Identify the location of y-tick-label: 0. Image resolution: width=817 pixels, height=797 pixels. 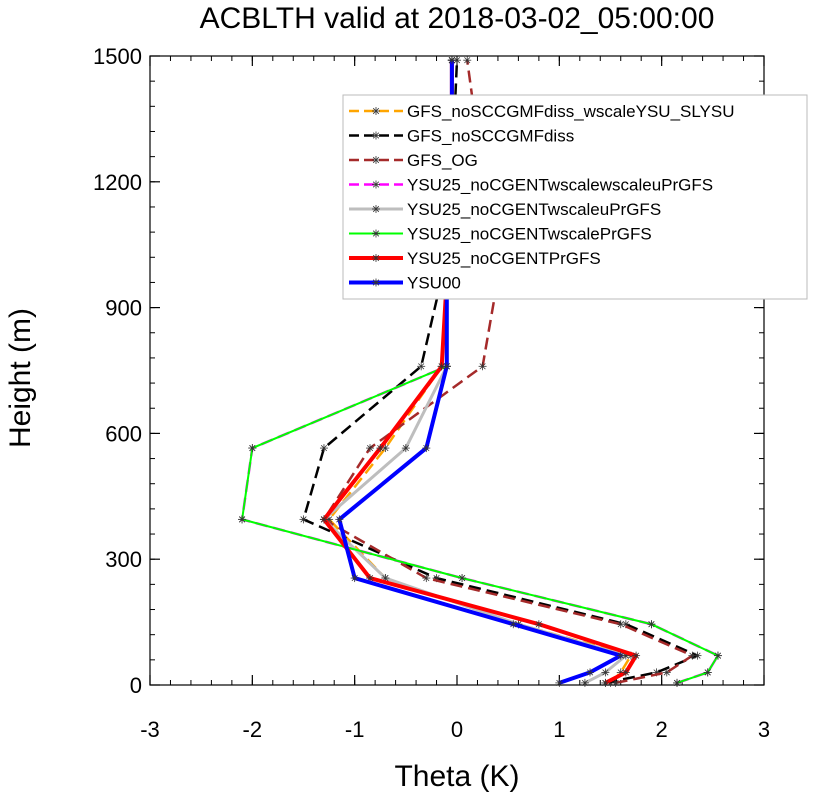
(136, 685).